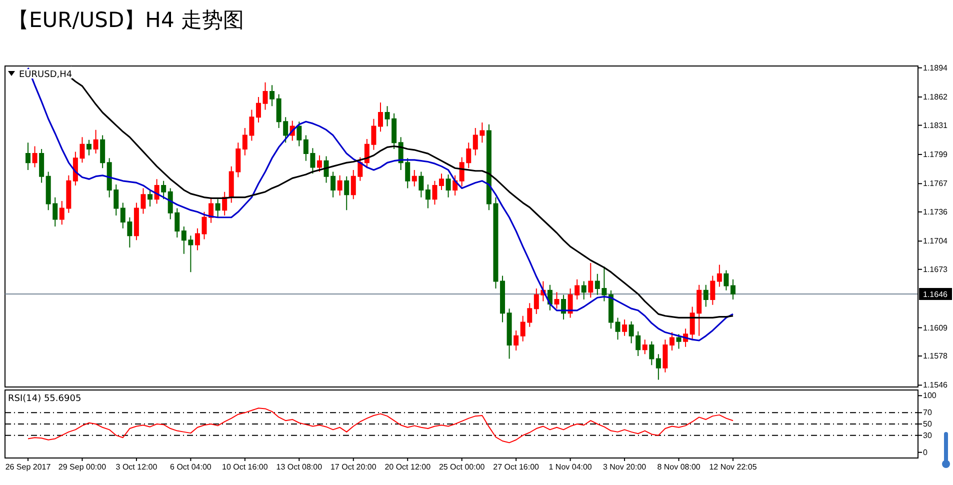 The image size is (953, 485). What do you see at coordinates (28, 467) in the screenshot?
I see `x-tick-label: 26 Sep 2017` at bounding box center [28, 467].